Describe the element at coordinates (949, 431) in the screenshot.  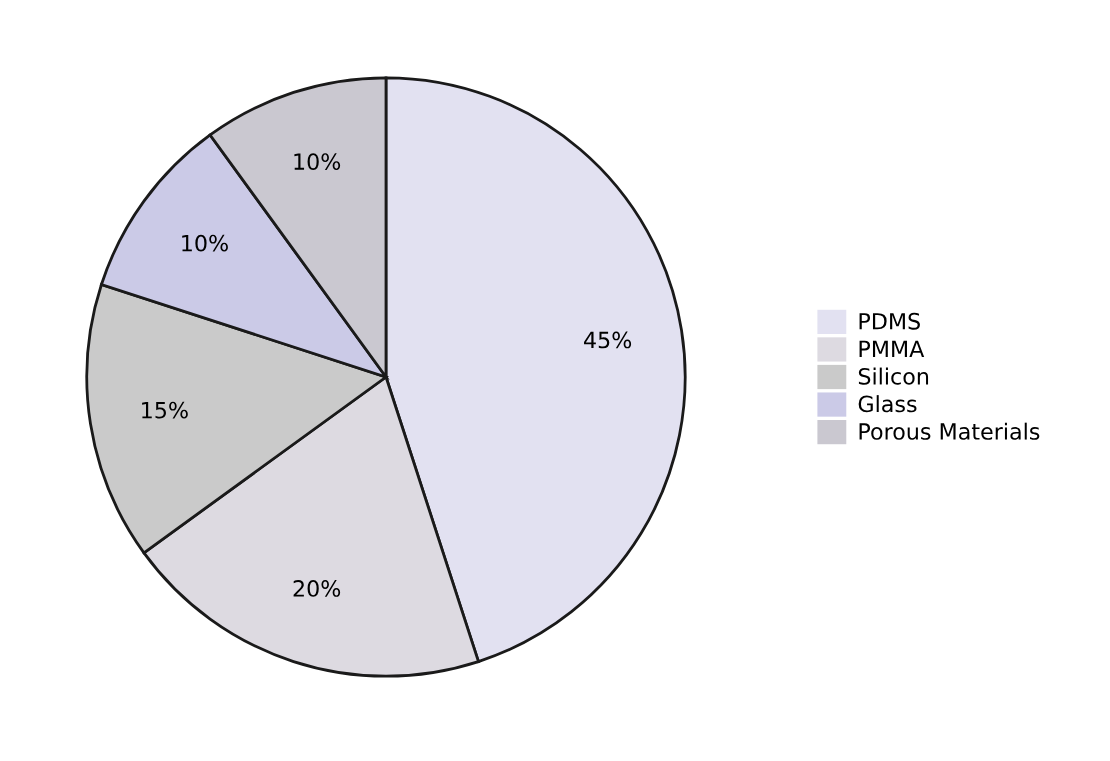
I see `legend-label: Porous Materials` at that location.